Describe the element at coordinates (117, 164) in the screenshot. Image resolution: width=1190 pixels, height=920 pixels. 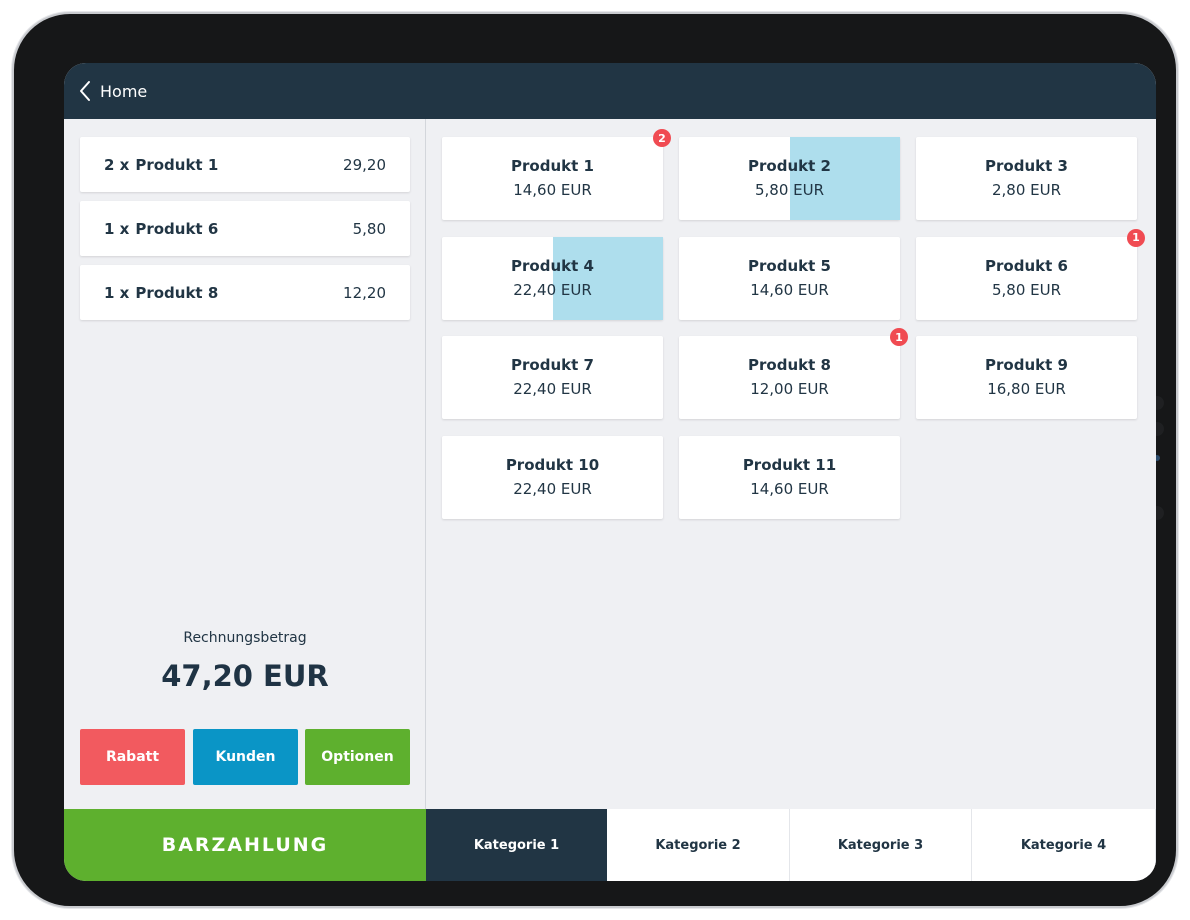
I see `order-item-qty: 2 x` at that location.